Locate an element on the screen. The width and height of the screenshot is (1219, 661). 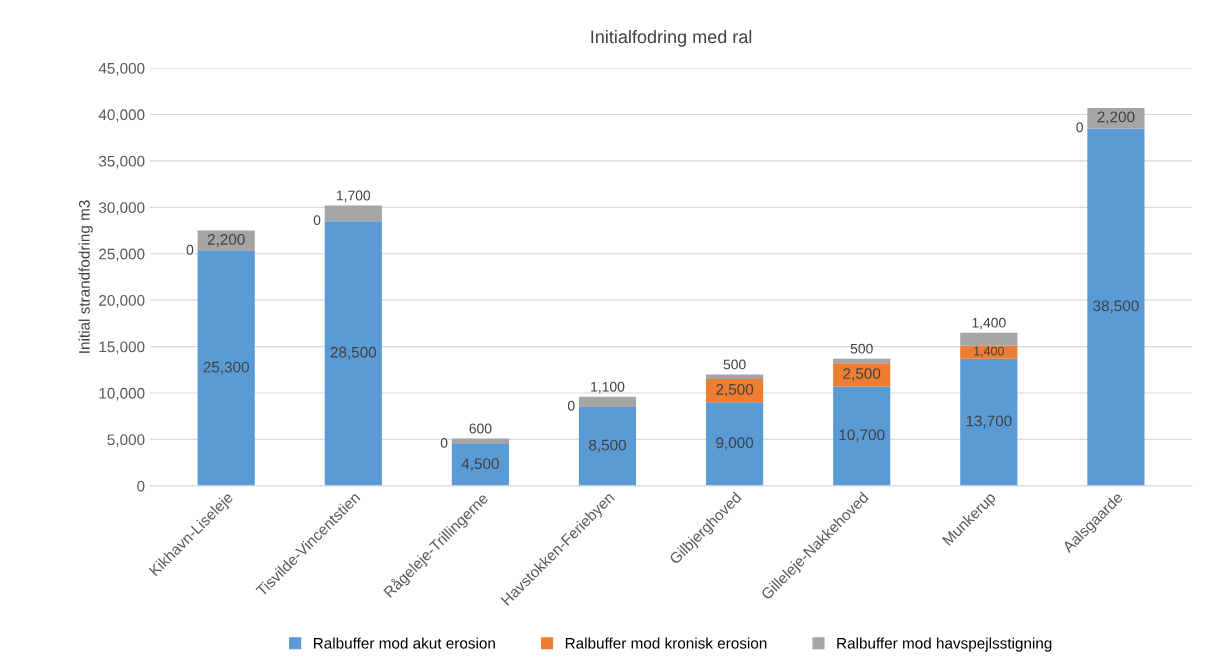
y-tick-label: 45,000 is located at coordinates (121, 69).